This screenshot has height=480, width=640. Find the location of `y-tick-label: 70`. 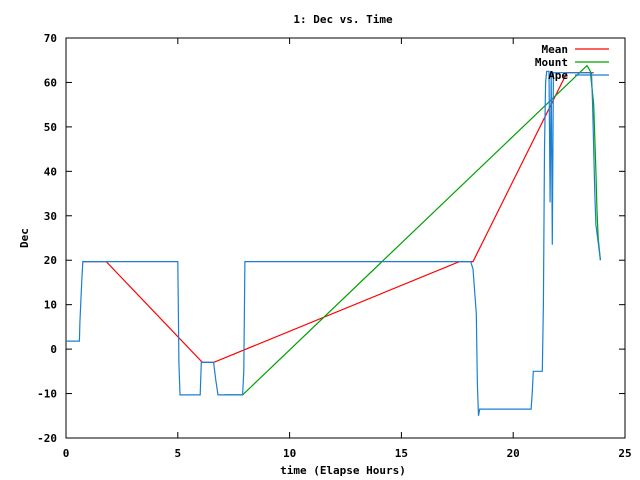

y-tick-label: 70 is located at coordinates (50, 38).